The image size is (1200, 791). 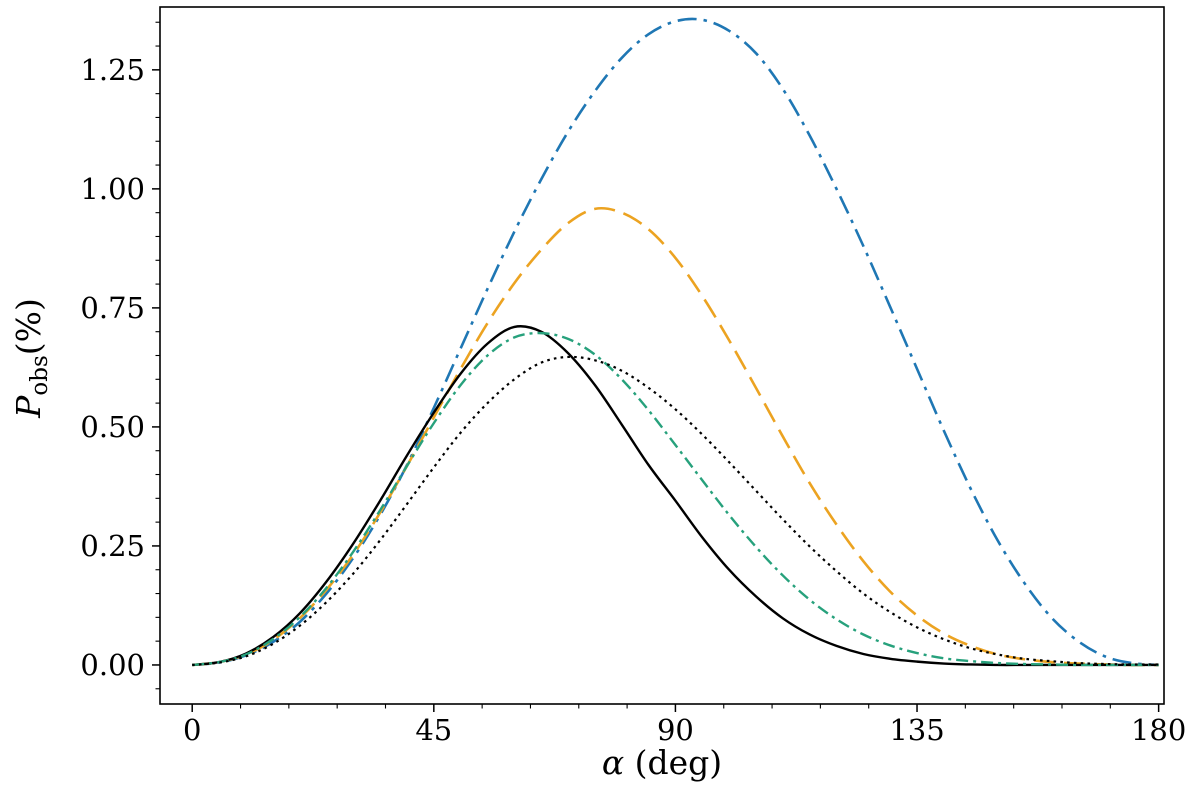 What do you see at coordinates (28, 407) in the screenshot?
I see `y-axis-label-p: P` at bounding box center [28, 407].